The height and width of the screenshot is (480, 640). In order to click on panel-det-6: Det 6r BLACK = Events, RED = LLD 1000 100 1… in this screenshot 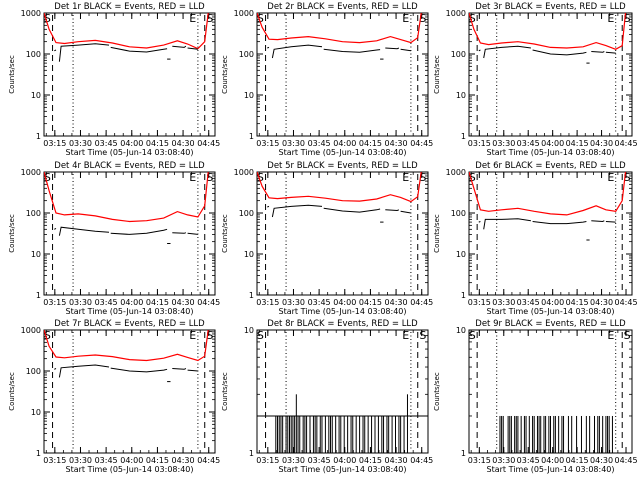, I will do `click(535, 238)`.